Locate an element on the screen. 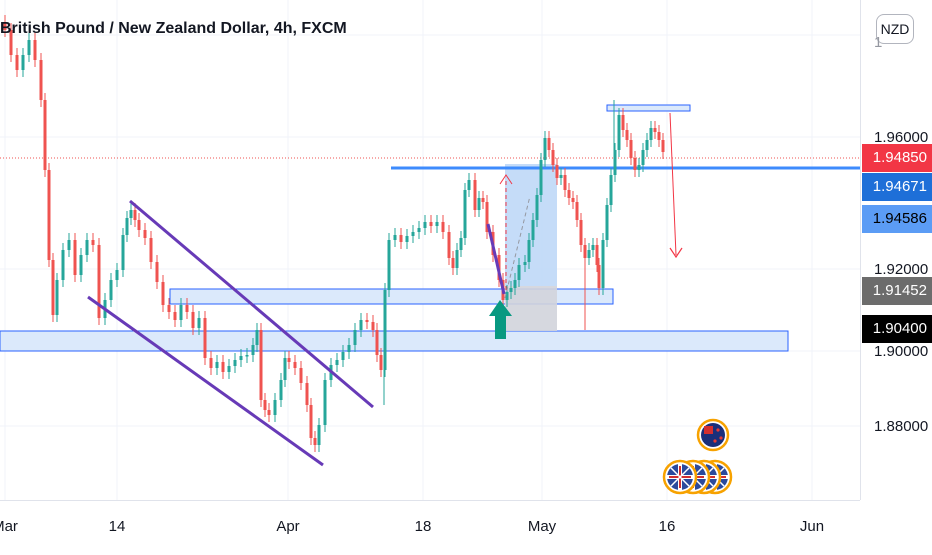  x-tick-apr: Apr is located at coordinates (288, 526).